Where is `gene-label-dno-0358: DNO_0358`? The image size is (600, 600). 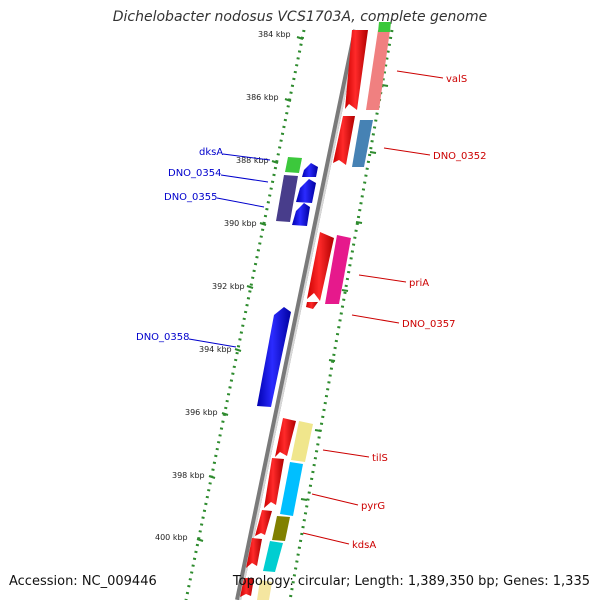
gene-label-dno-0358: DNO_0358 is located at coordinates (163, 337).